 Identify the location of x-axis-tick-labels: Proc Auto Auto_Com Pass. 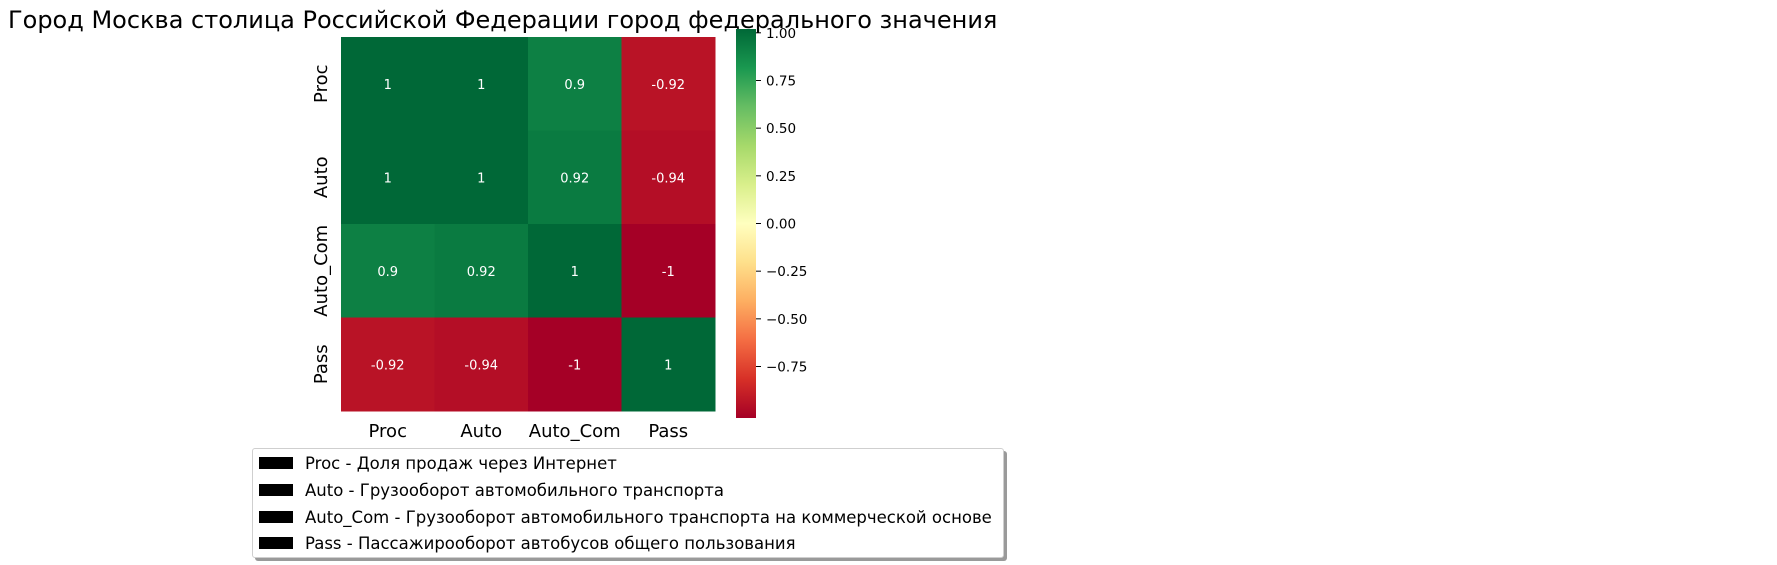
(529, 431).